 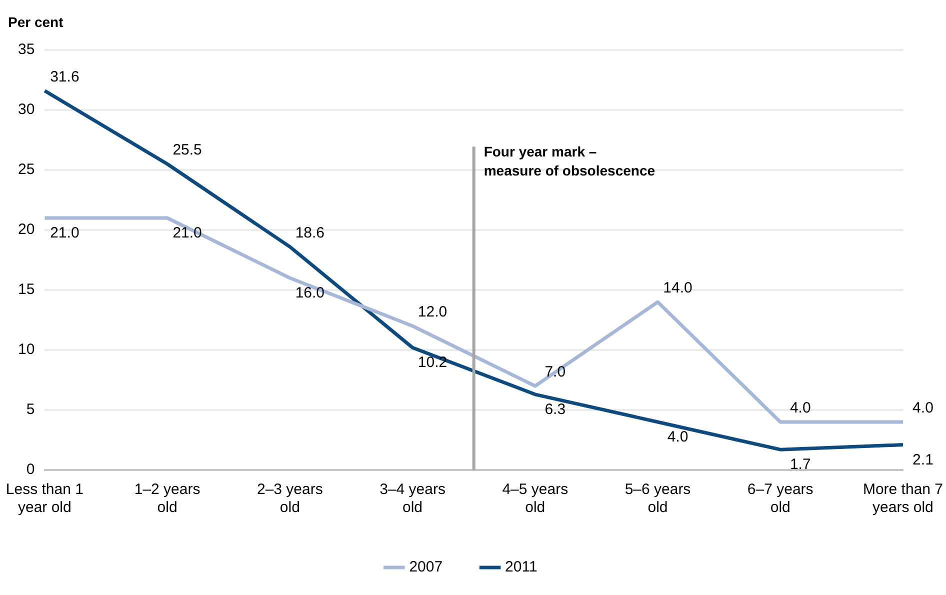 What do you see at coordinates (535, 498) in the screenshot?
I see `x-tick-label: 4–5 years old` at bounding box center [535, 498].